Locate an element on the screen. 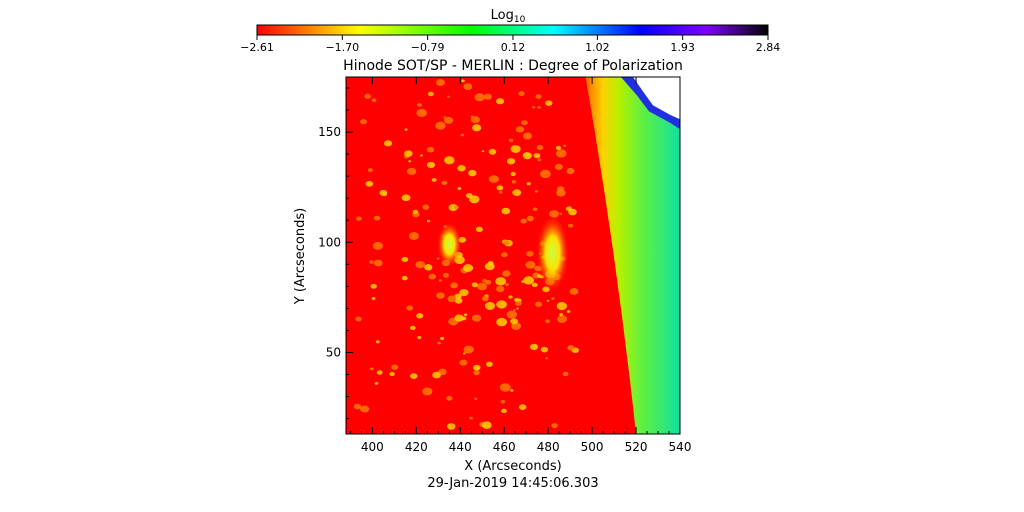 This screenshot has height=512, width=1024. y-axis-label: Y (Arcseconds) is located at coordinates (300, 256).